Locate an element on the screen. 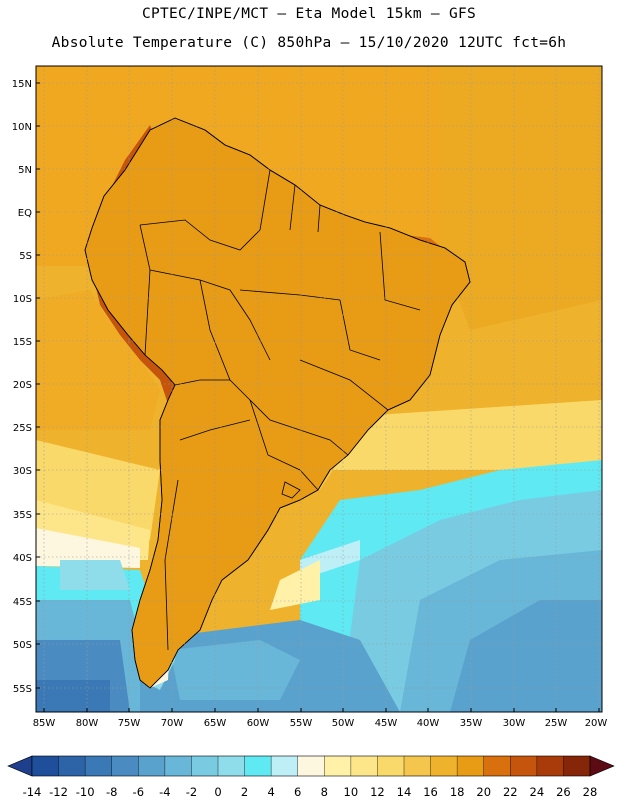  colorbar-label: -10 is located at coordinates (85, 792).